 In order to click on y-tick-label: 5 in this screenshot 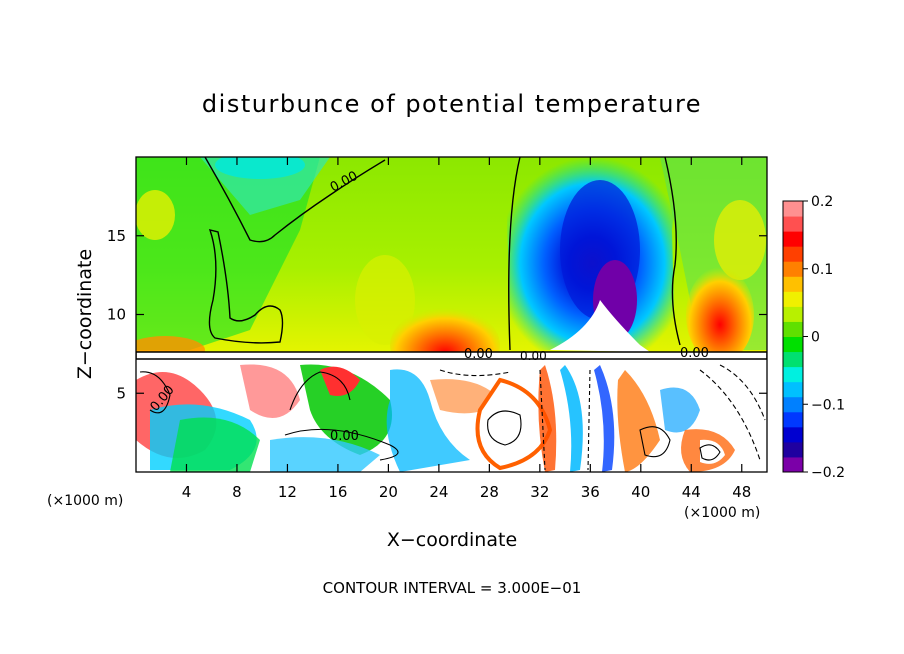, I will do `click(121, 393)`.